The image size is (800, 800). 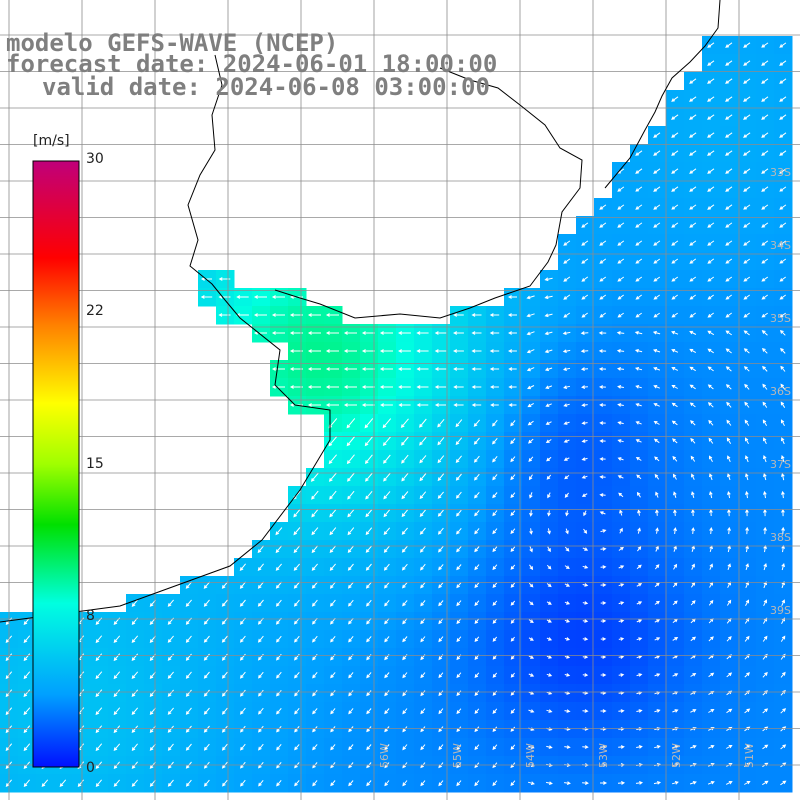 What do you see at coordinates (780, 610) in the screenshot?
I see `lat-label-39s: 39S` at bounding box center [780, 610].